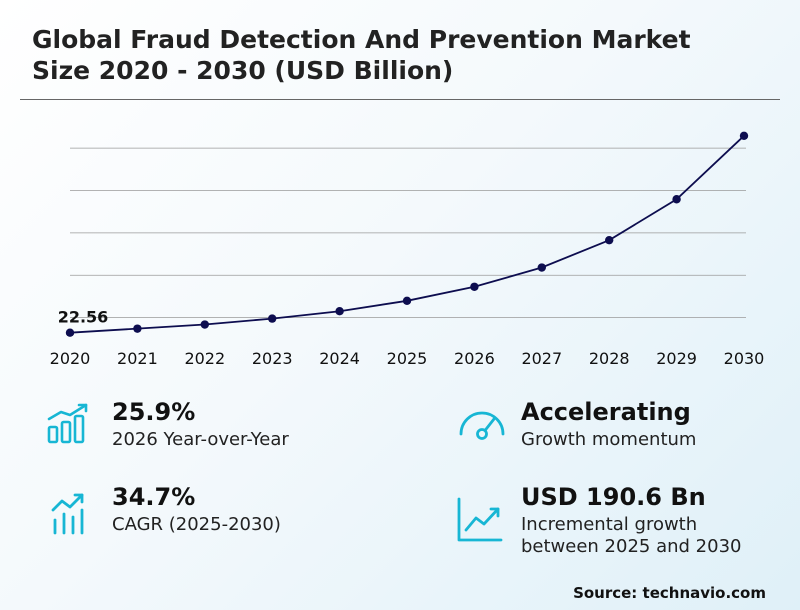 This screenshot has height=610, width=800. I want to click on data-point-2028, so click(609, 240).